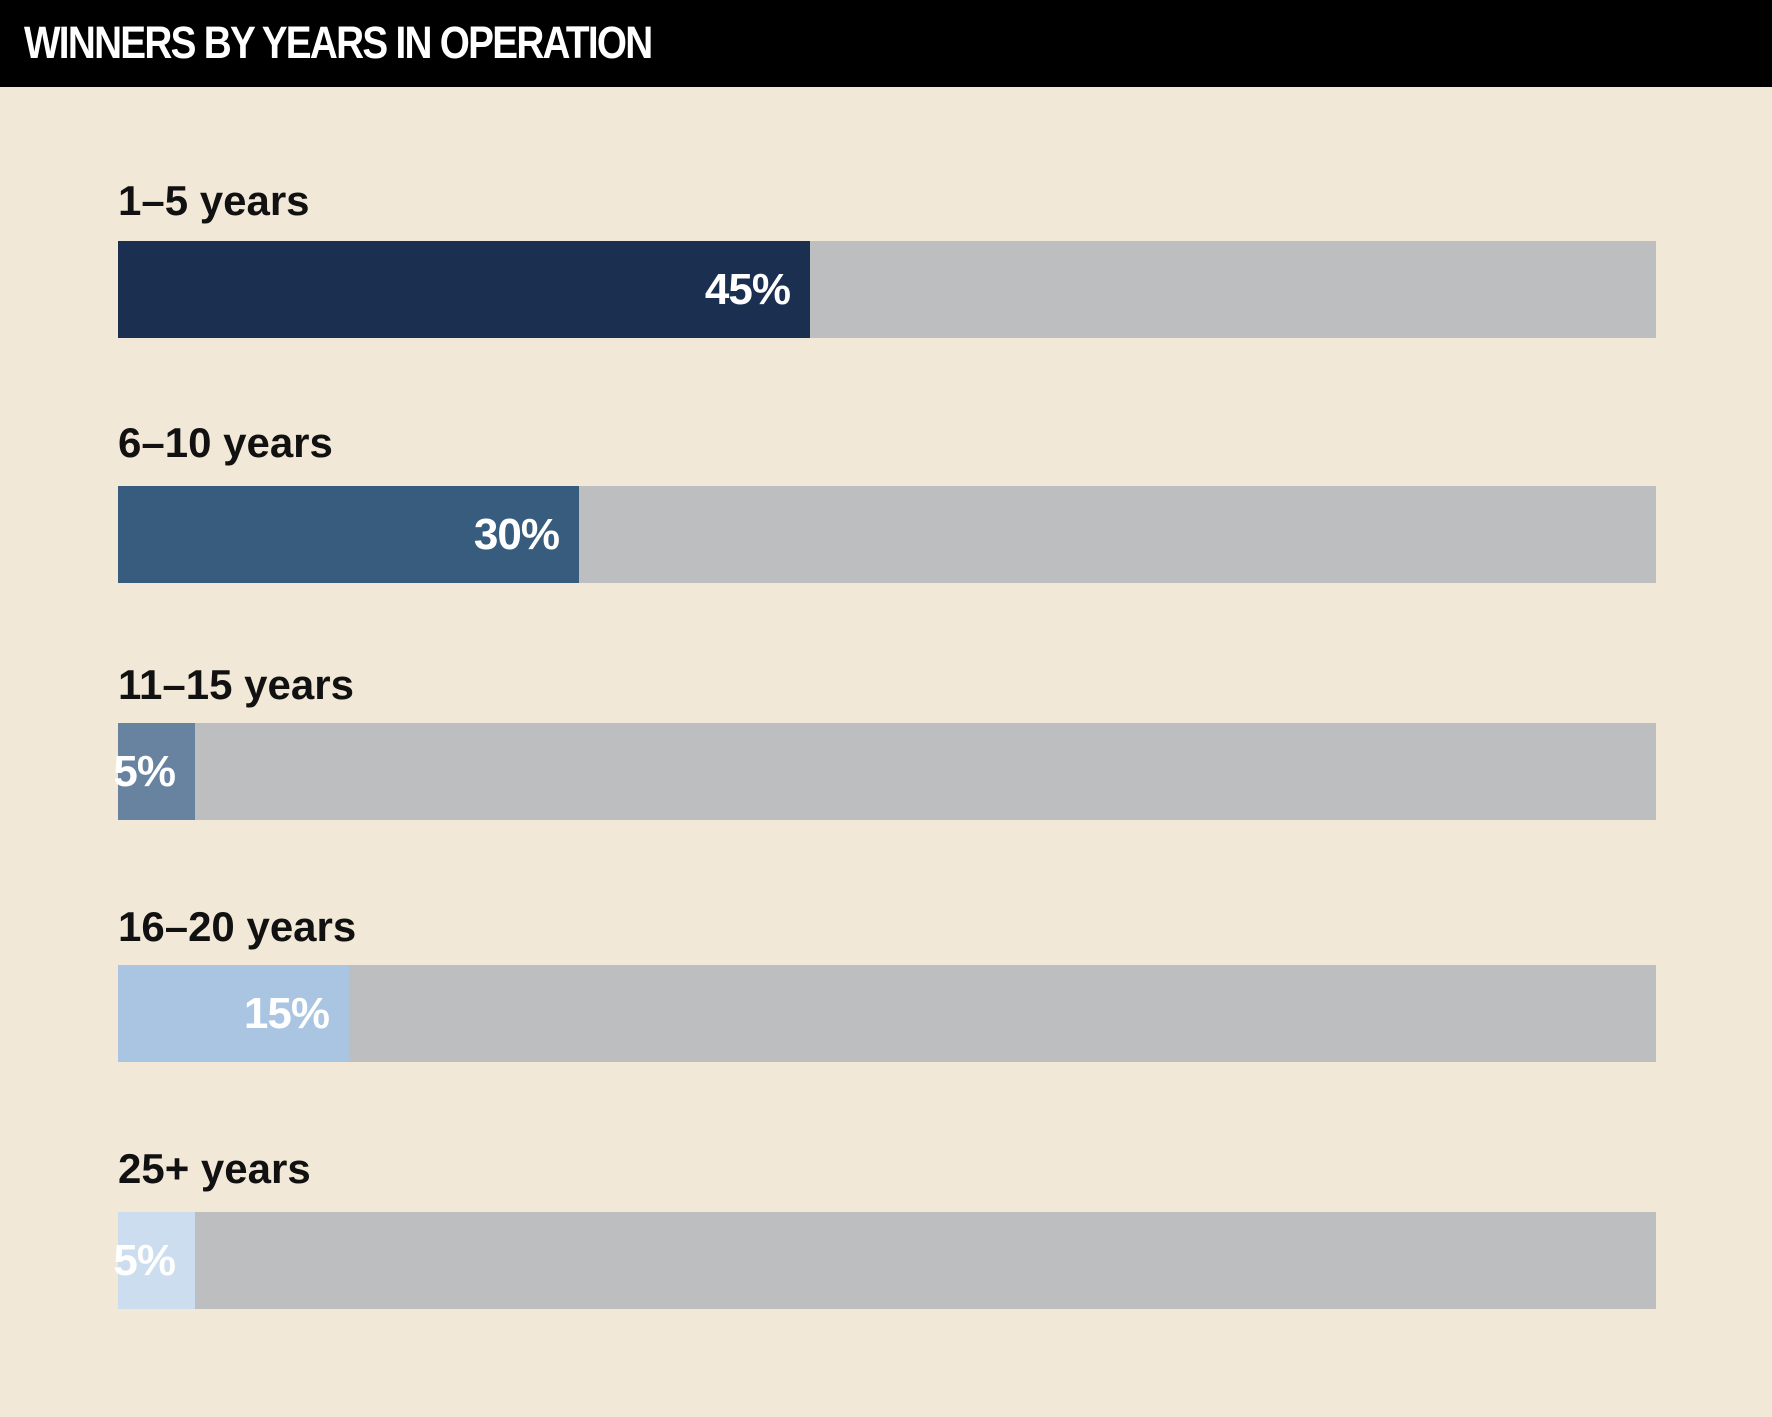 This screenshot has height=1417, width=1772. Describe the element at coordinates (887, 534) in the screenshot. I see `bar-track: 30%` at that location.